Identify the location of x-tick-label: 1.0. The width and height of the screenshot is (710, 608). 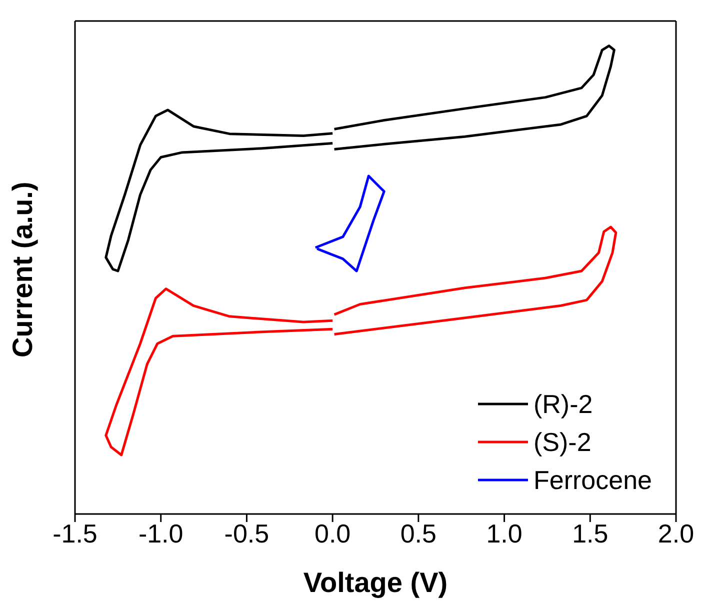
(504, 533).